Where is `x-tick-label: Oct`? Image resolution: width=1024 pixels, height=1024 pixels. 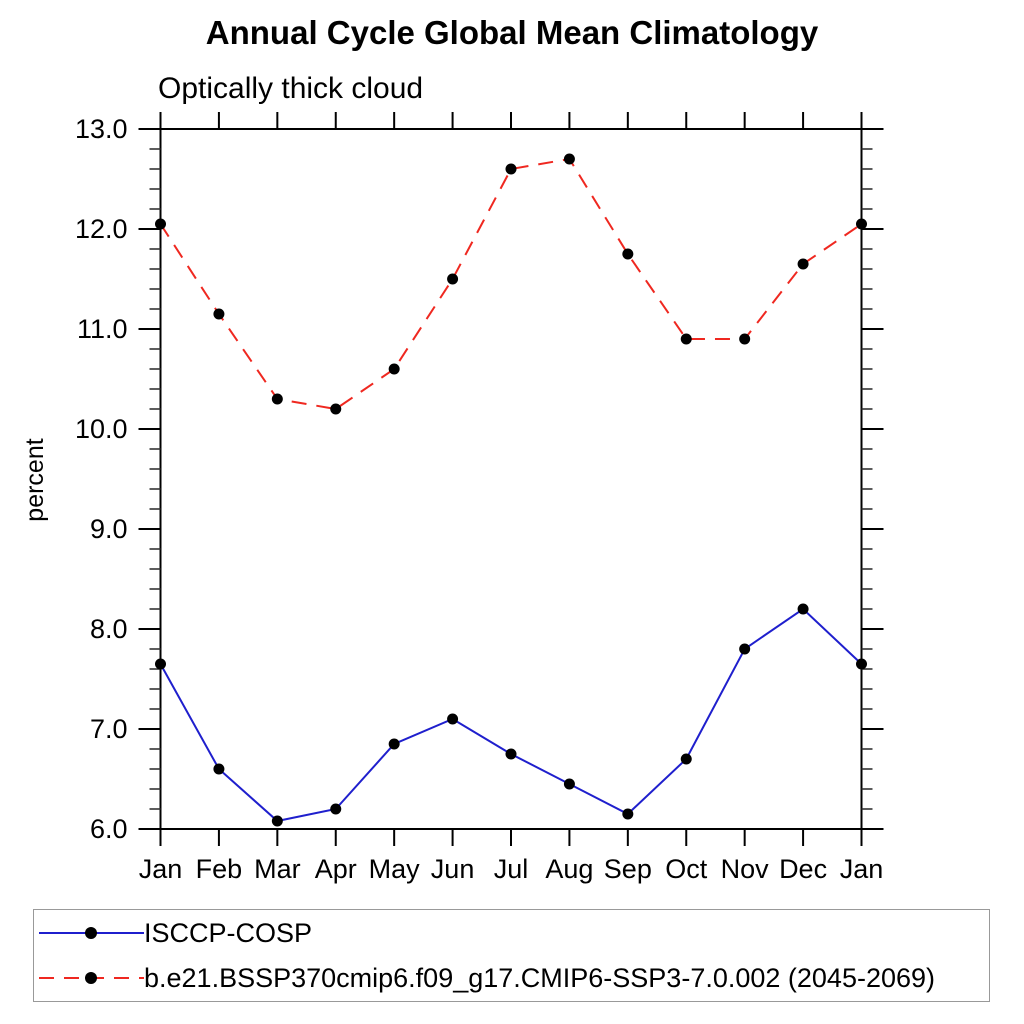 x-tick-label: Oct is located at coordinates (686, 869).